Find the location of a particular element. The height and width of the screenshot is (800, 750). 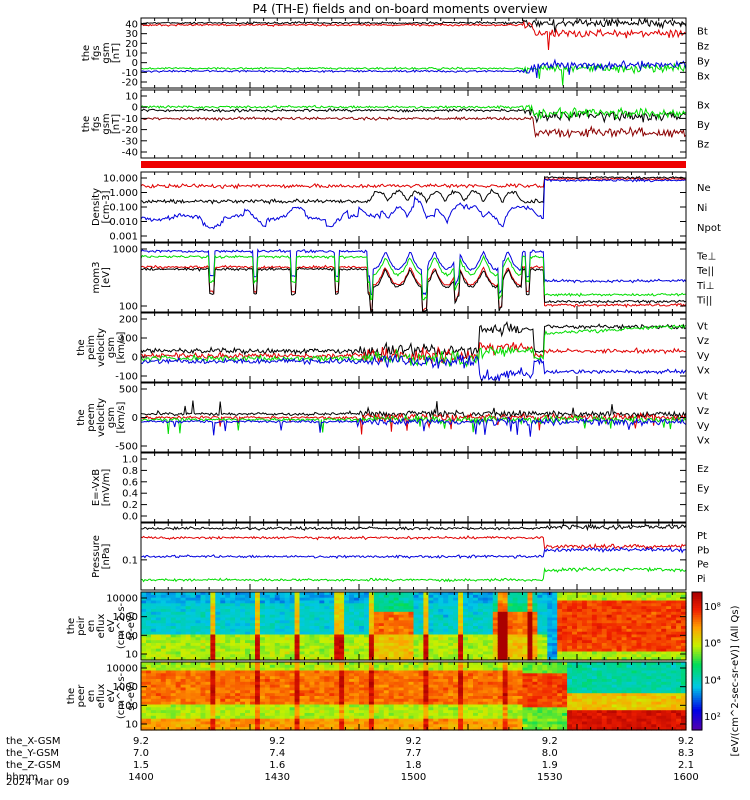

series-line-te is located at coordinates (413, 288).